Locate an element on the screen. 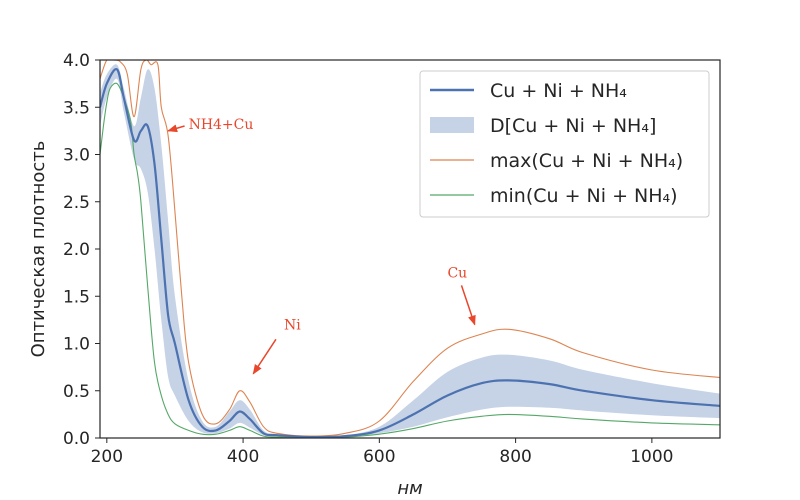  legend-label: D[Cu + Ni + NH₄] is located at coordinates (573, 126).